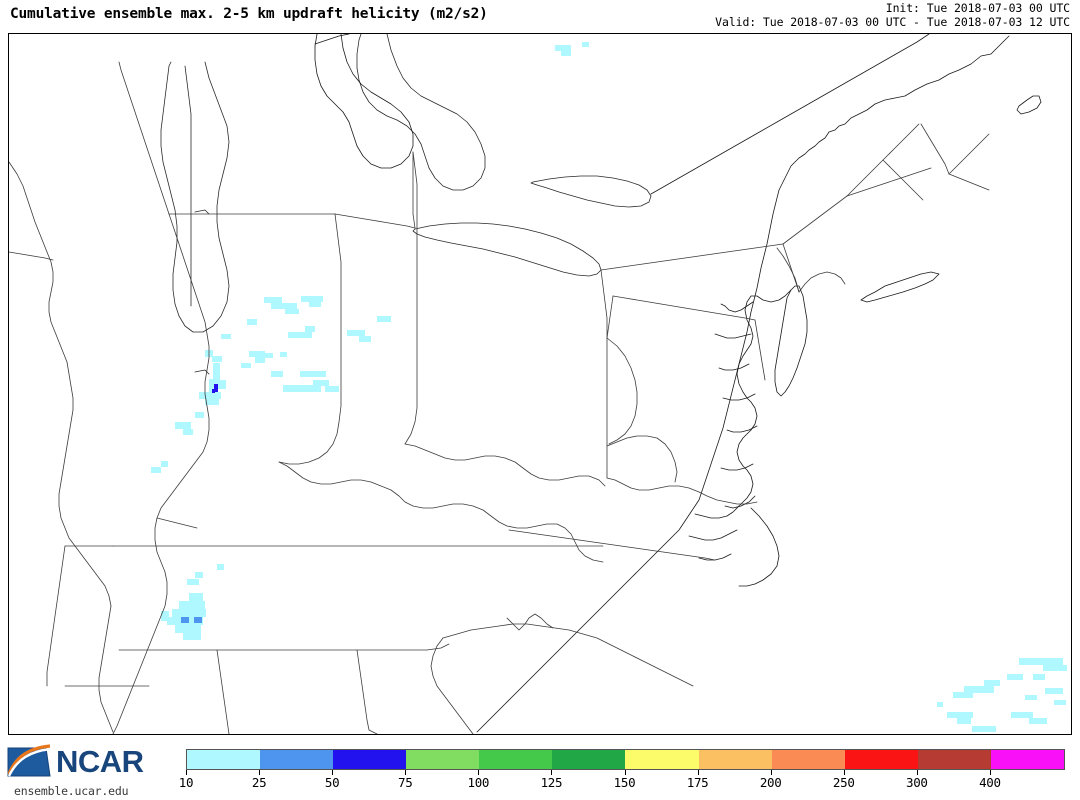  What do you see at coordinates (259, 782) in the screenshot?
I see `colorbar-tick-label: 25` at bounding box center [259, 782].